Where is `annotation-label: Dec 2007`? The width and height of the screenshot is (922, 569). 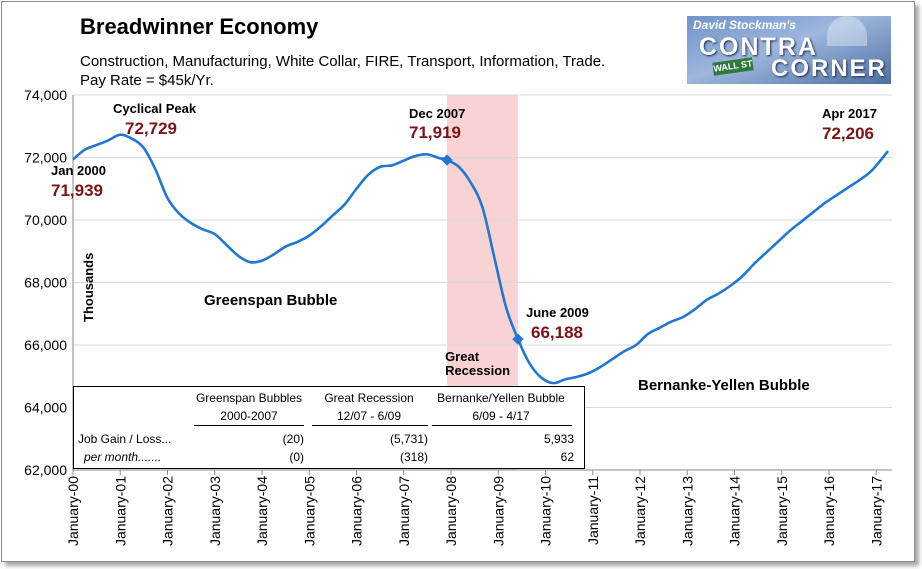
annotation-label: Dec 2007 is located at coordinates (437, 113).